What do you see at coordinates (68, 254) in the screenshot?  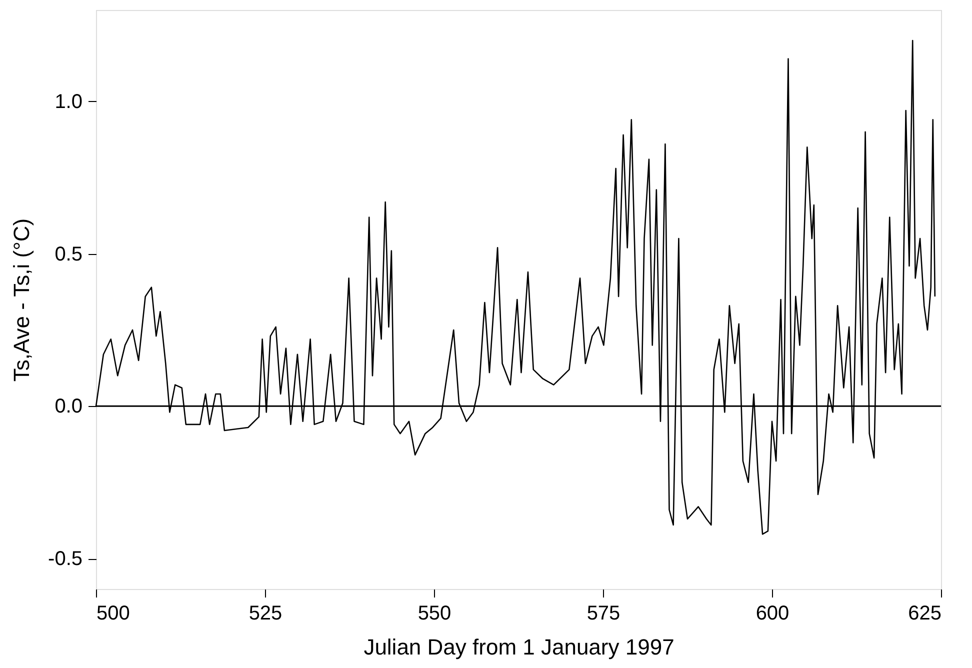 I see `y-tick-label: 0.5` at bounding box center [68, 254].